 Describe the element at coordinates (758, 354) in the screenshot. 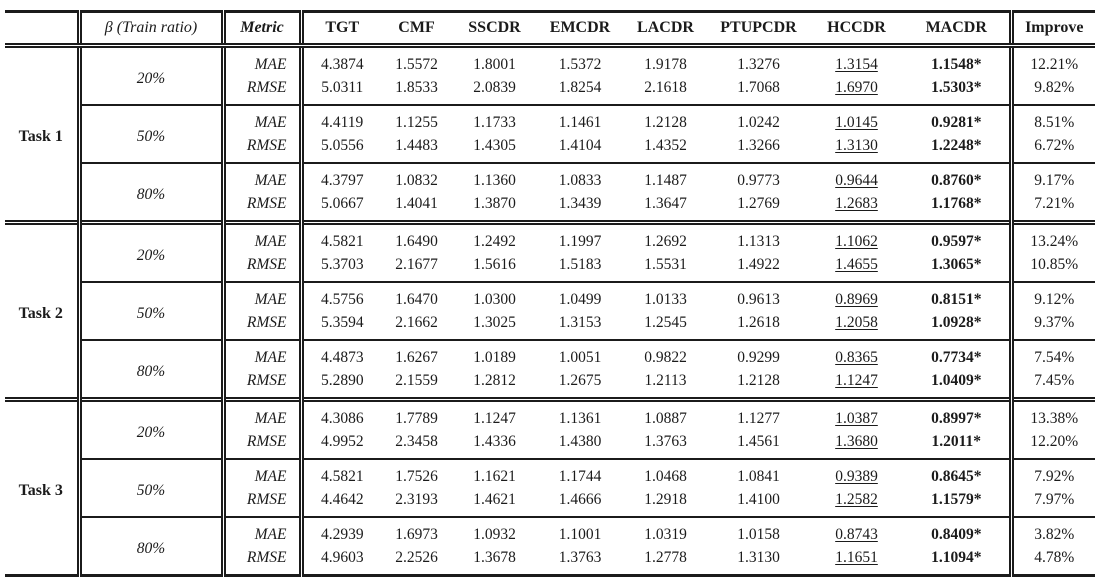

I see `value-cell: 0.9299` at that location.